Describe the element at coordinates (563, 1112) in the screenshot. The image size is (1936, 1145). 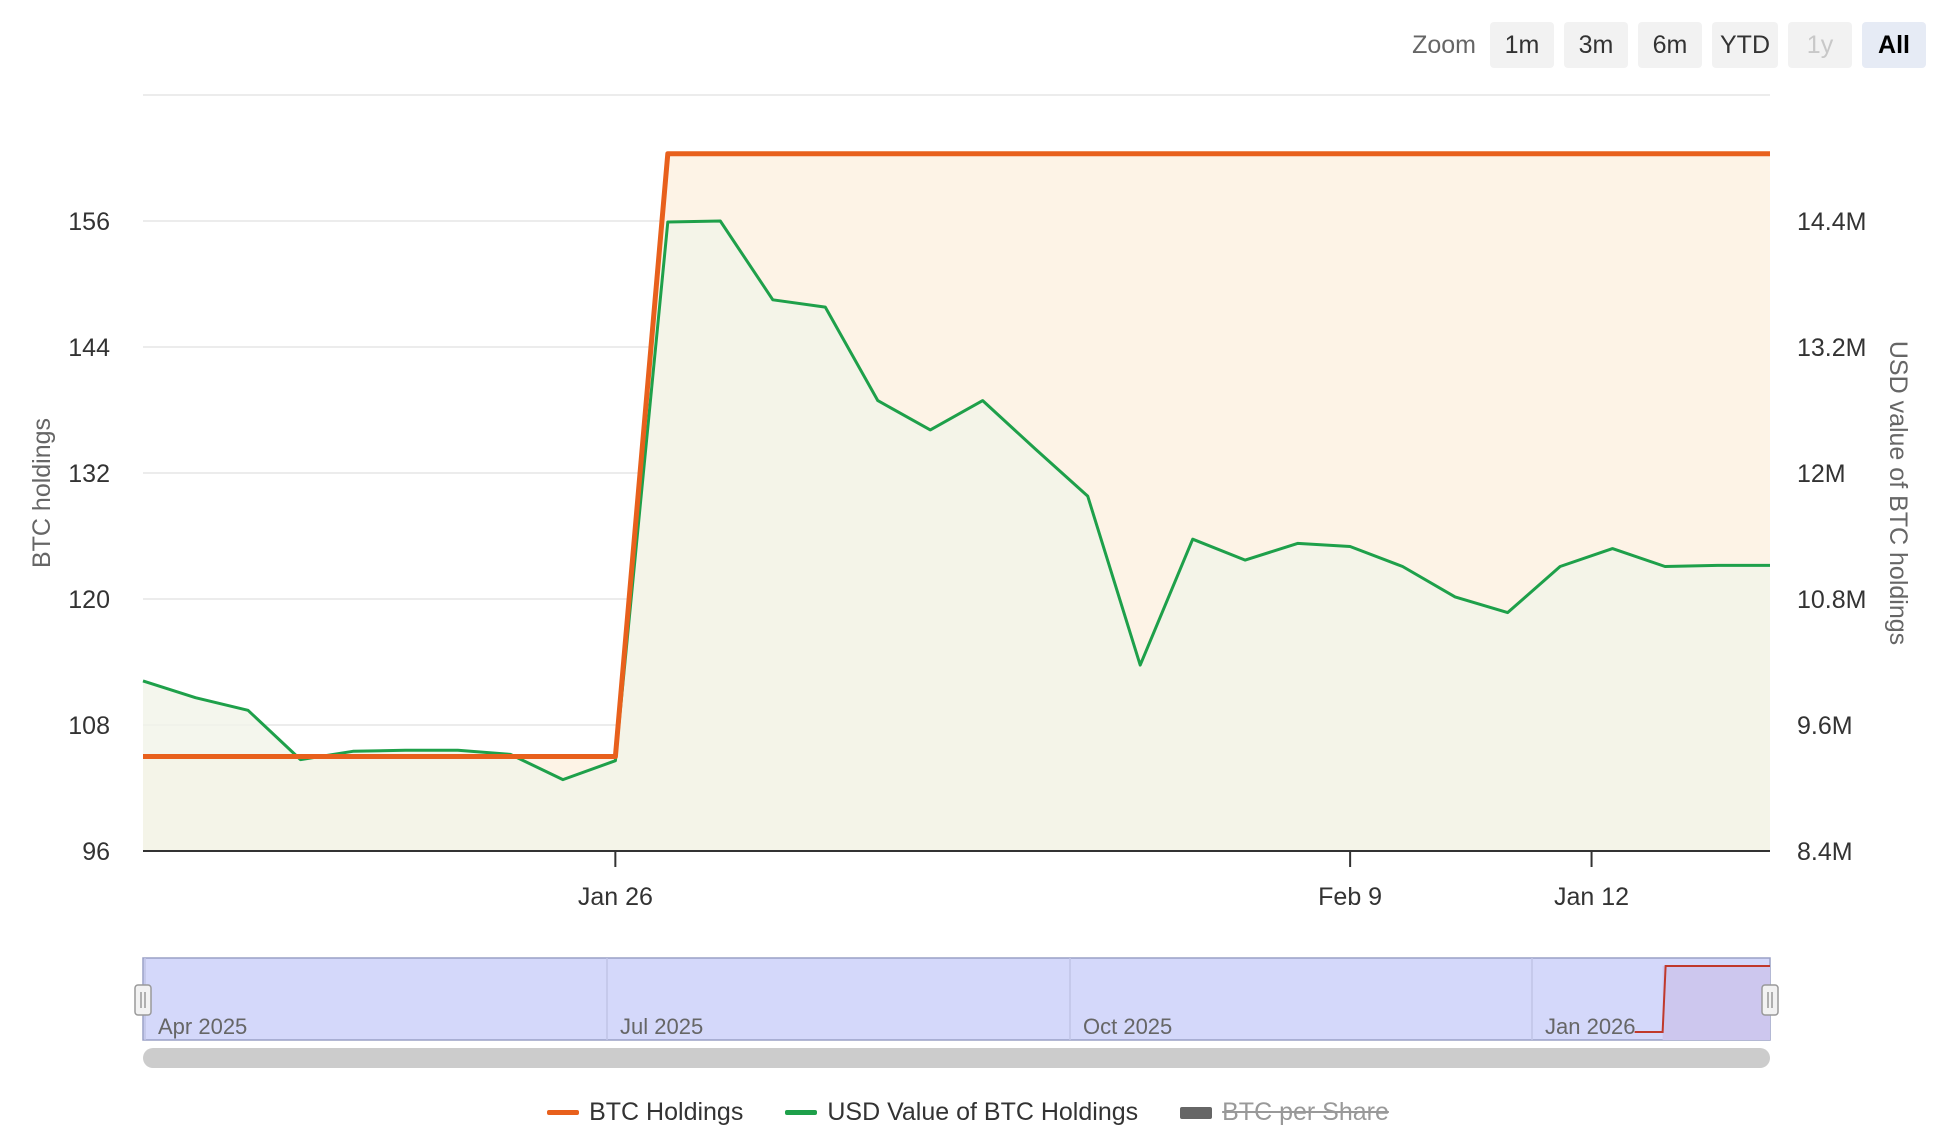
I see `legend-swatch-btc-holdings` at that location.